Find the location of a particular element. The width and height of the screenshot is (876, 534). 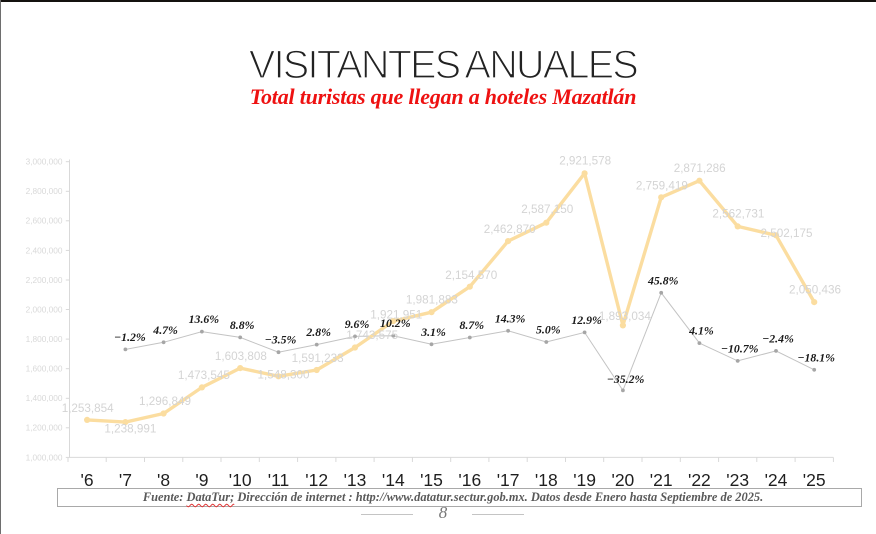

svg-text: 1,981,883 is located at coordinates (432, 300).